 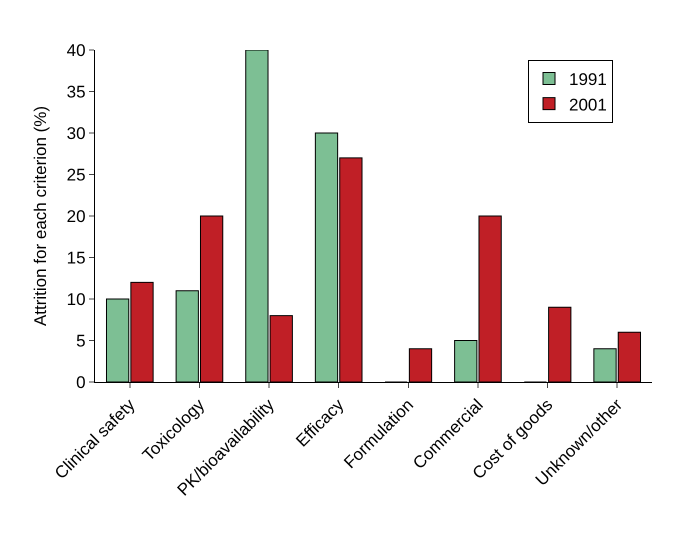 What do you see at coordinates (76, 258) in the screenshot?
I see `y-tick-label: 15` at bounding box center [76, 258].